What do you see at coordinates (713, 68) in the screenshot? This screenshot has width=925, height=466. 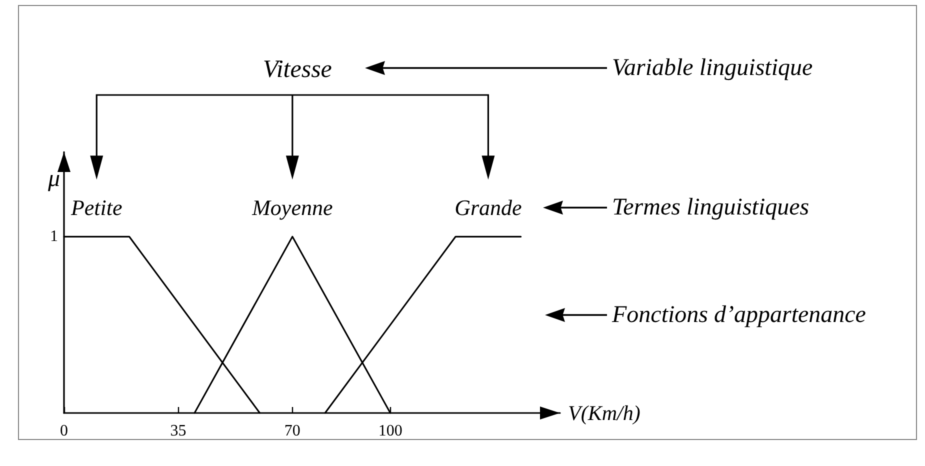 I see `text: Variable linguistique` at bounding box center [713, 68].